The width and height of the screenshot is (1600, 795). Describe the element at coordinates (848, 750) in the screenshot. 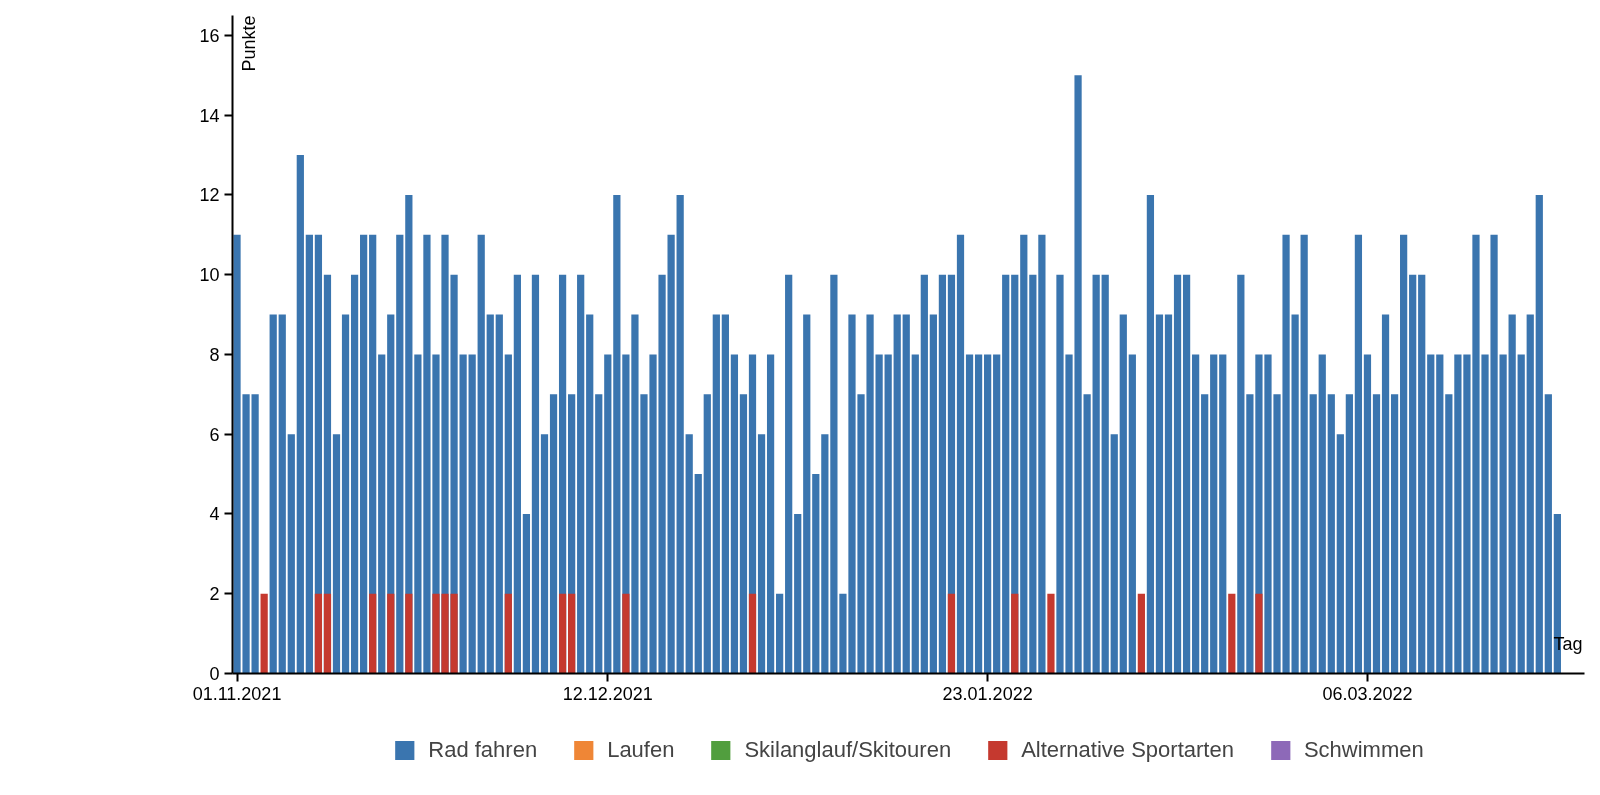

I see `legend-label: Skilanglauf/Skitouren` at that location.